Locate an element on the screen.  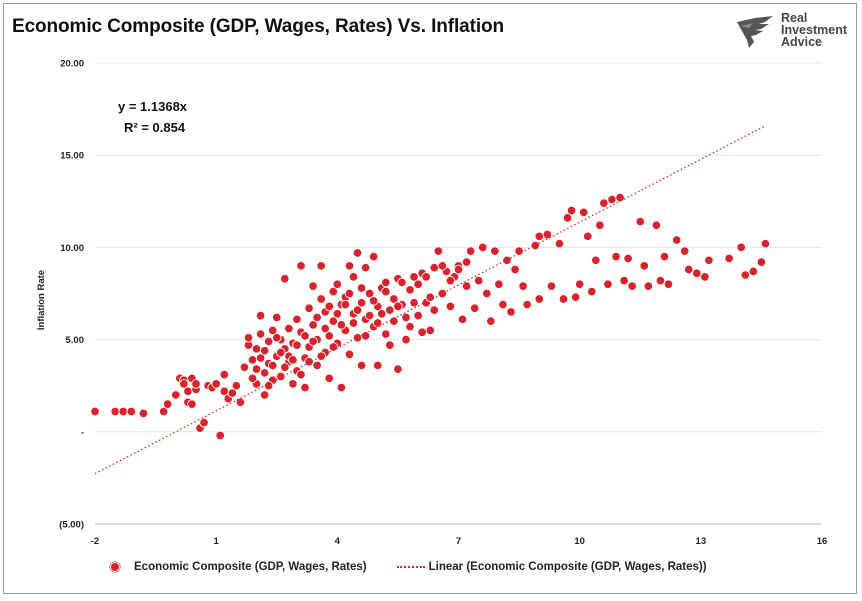
x-tick-label: 1 is located at coordinates (217, 541).